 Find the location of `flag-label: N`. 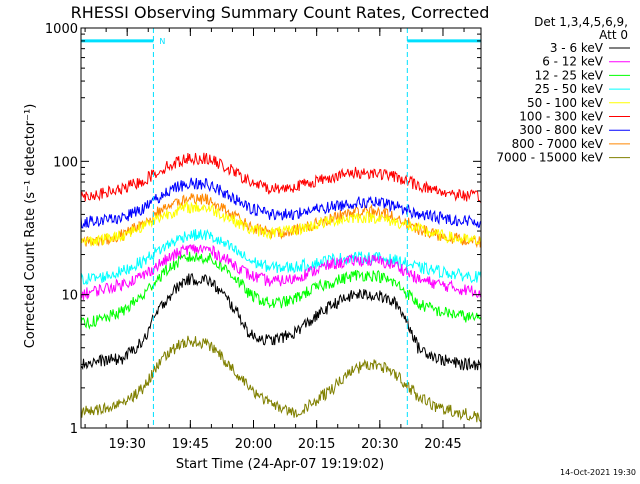

flag-label: N is located at coordinates (162, 41).